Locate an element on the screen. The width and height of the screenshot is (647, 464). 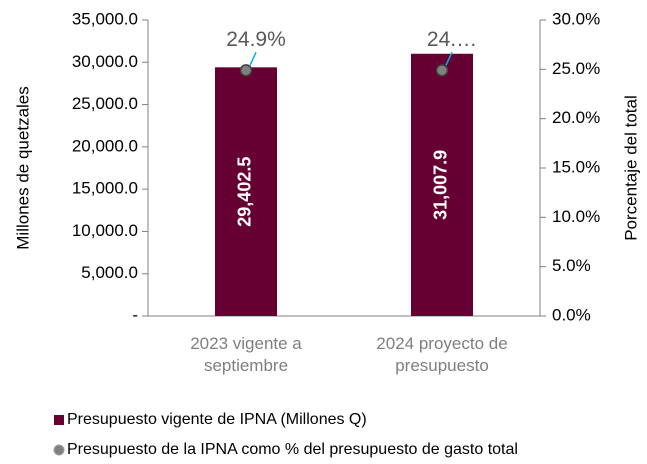
y-tick-label: 20,000.0 is located at coordinates (105, 145).